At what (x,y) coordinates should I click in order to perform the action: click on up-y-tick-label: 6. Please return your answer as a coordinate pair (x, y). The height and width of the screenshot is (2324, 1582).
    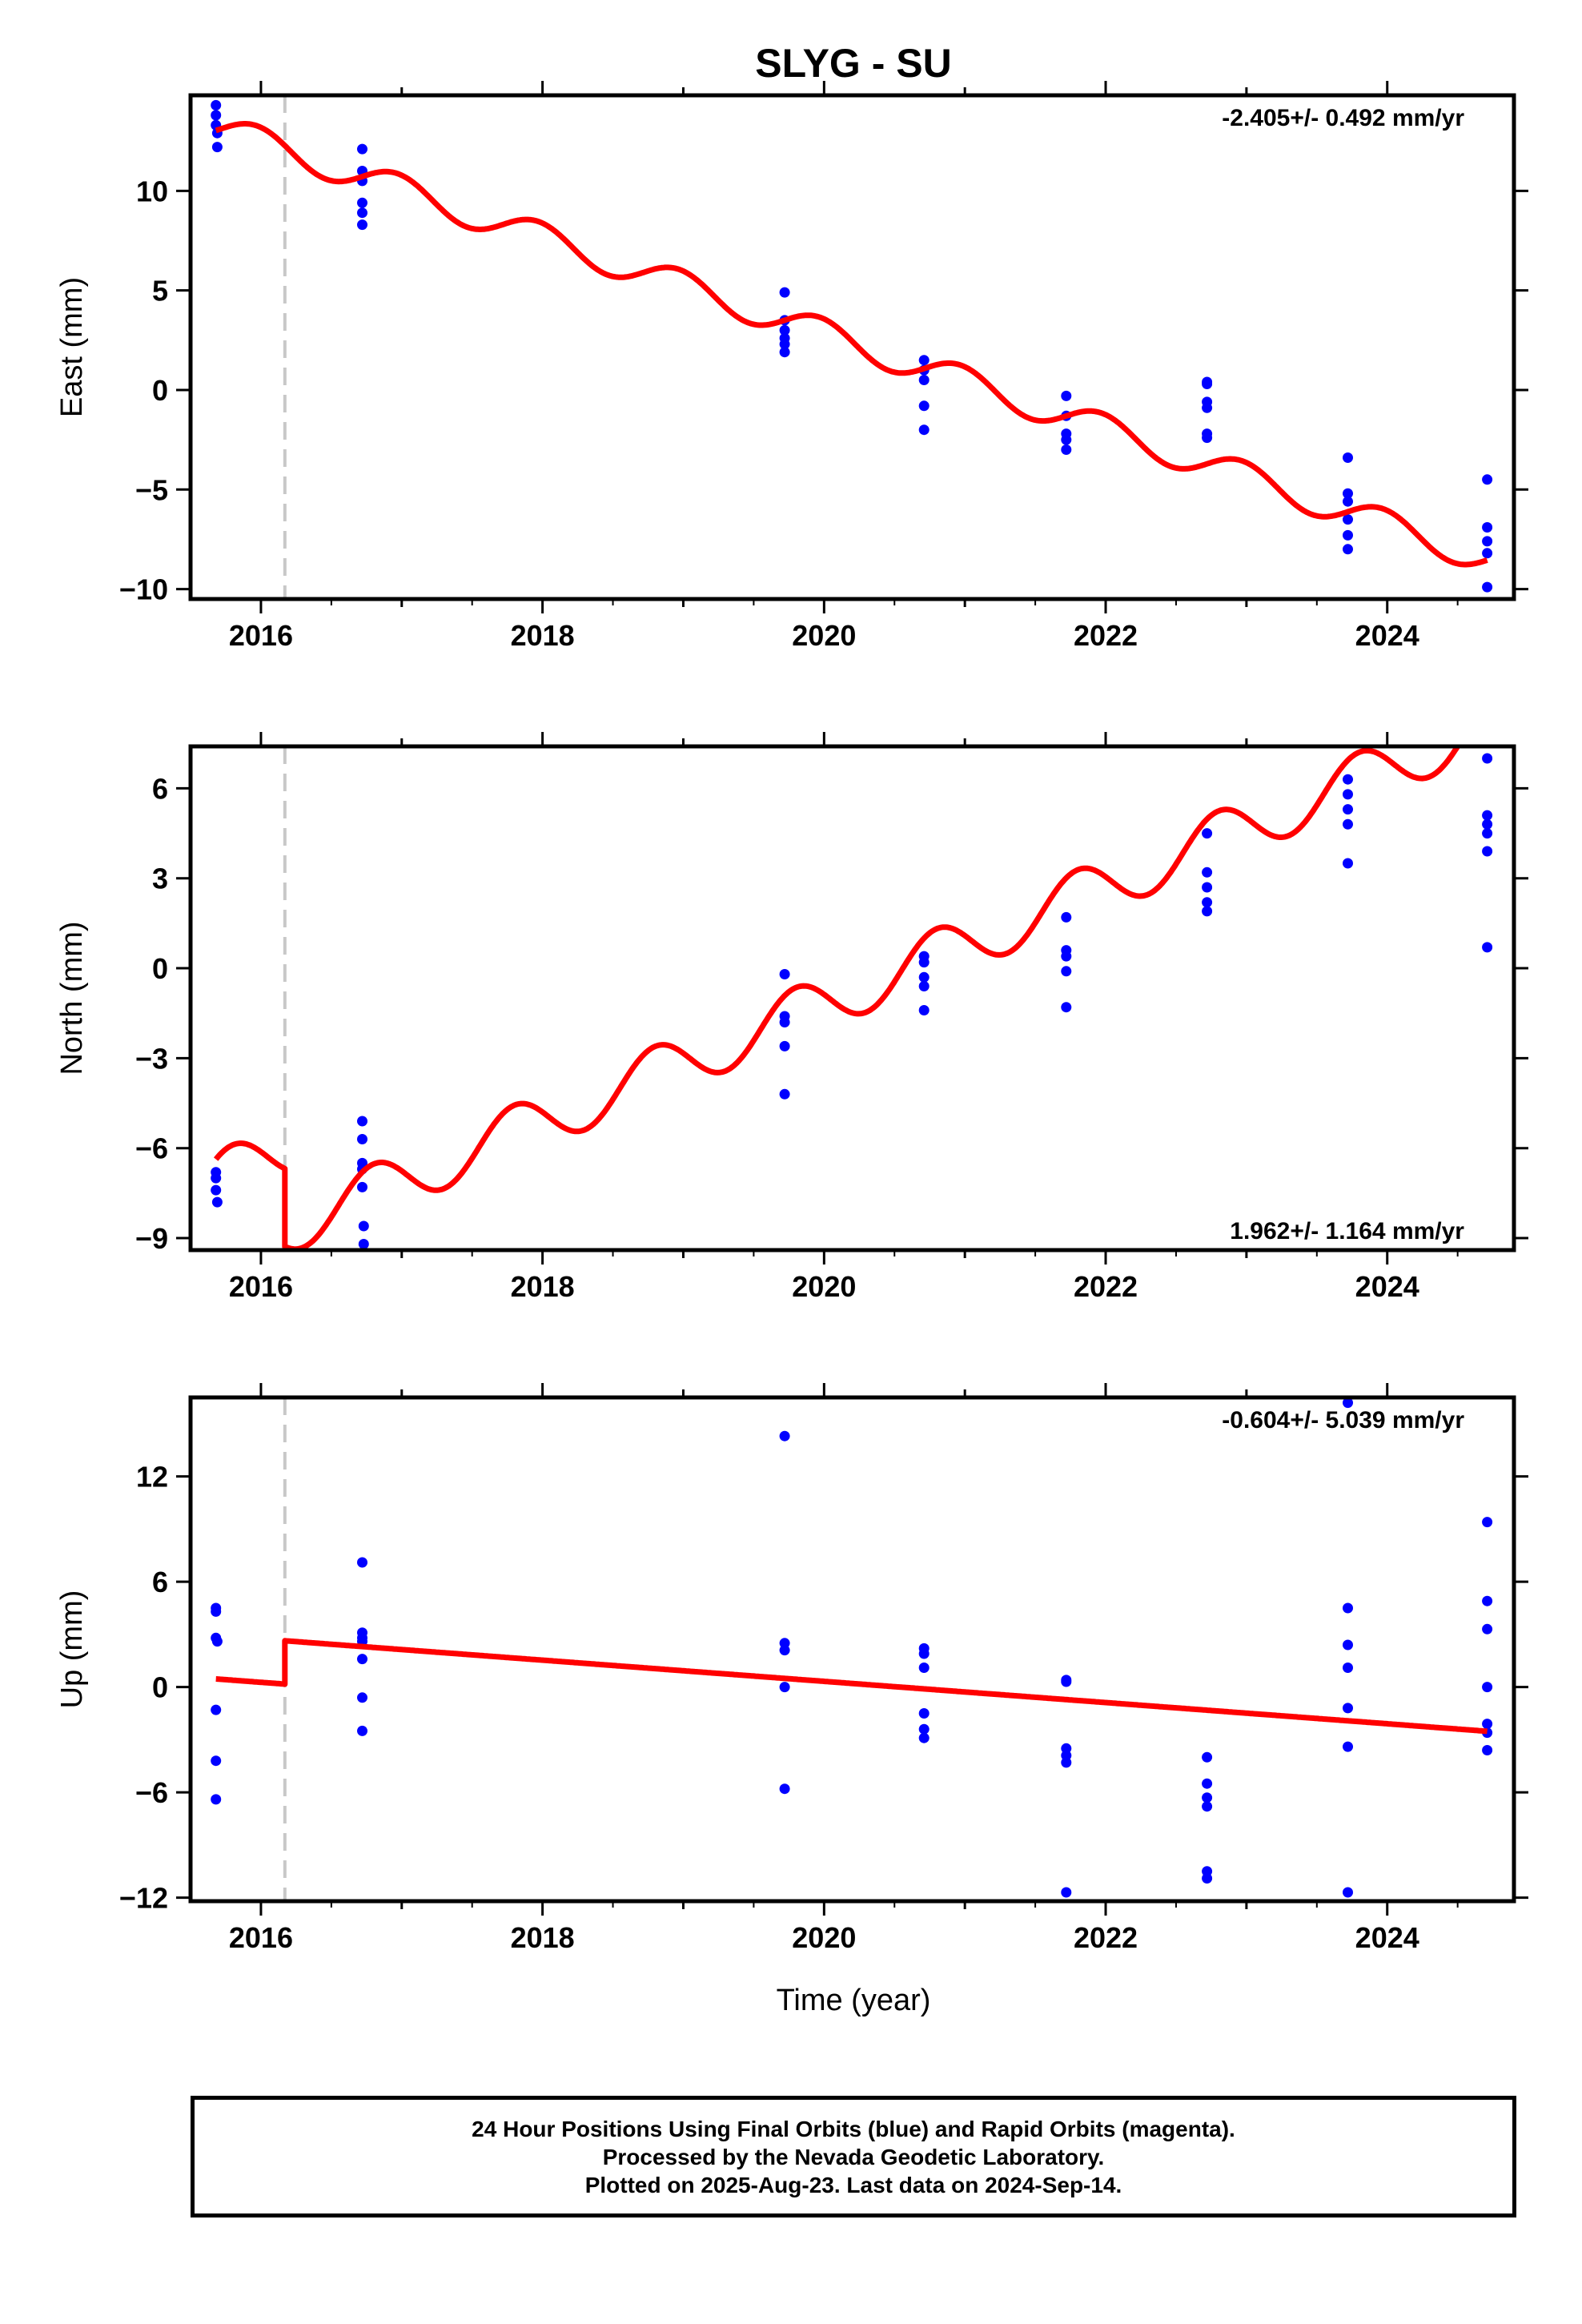
    Looking at the image, I should click on (160, 1582).